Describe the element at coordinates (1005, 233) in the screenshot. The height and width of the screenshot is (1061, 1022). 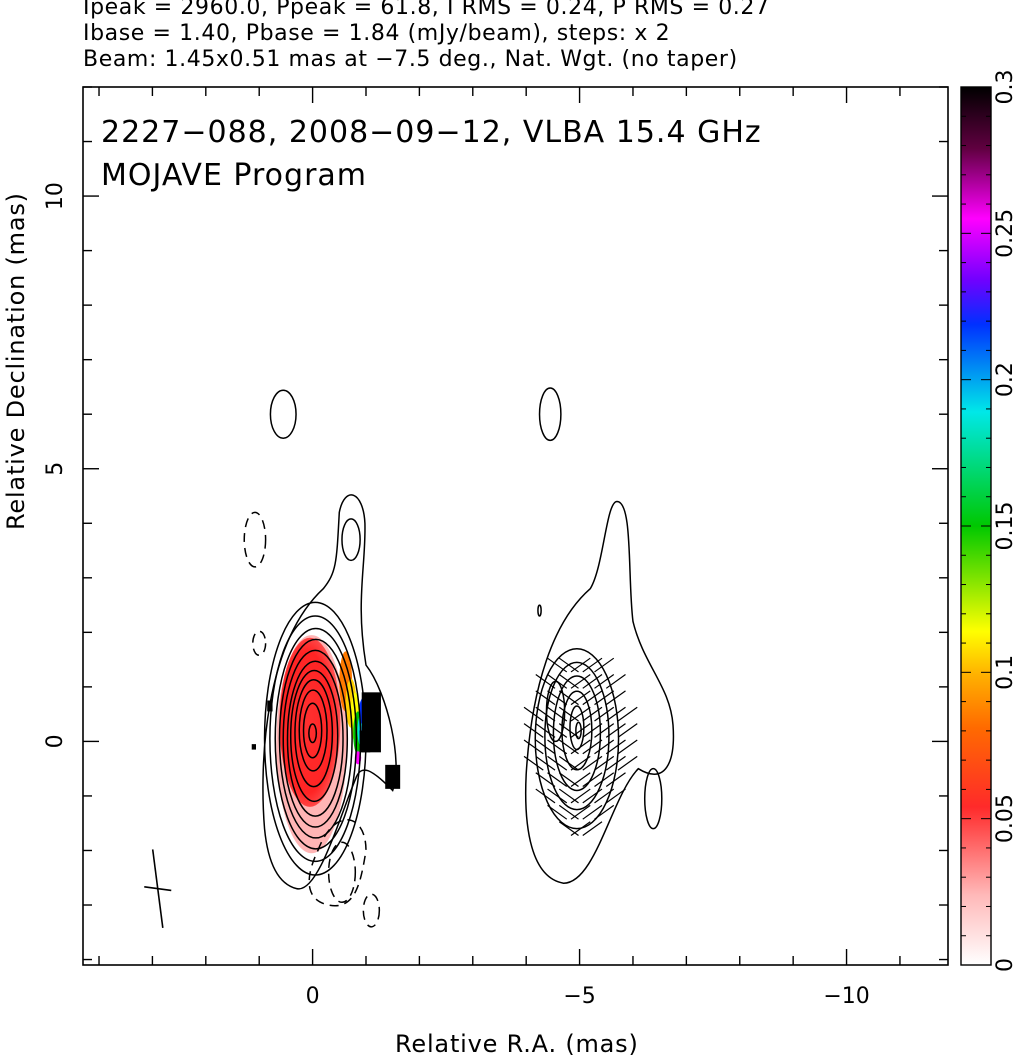
I see `colorbar-tick-label: 0.25` at that location.